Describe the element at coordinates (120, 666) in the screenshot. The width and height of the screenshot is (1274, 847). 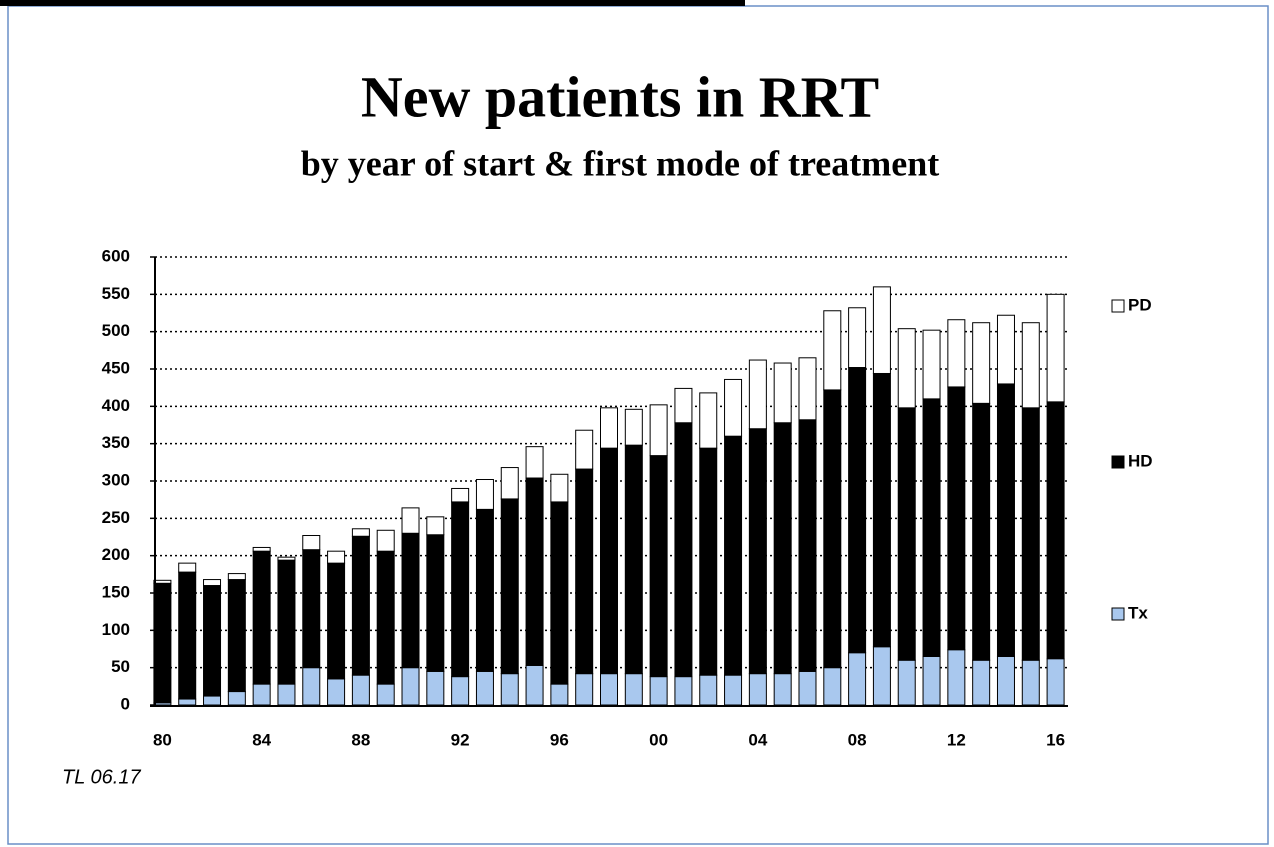
I see `y-tick-label: 50` at that location.